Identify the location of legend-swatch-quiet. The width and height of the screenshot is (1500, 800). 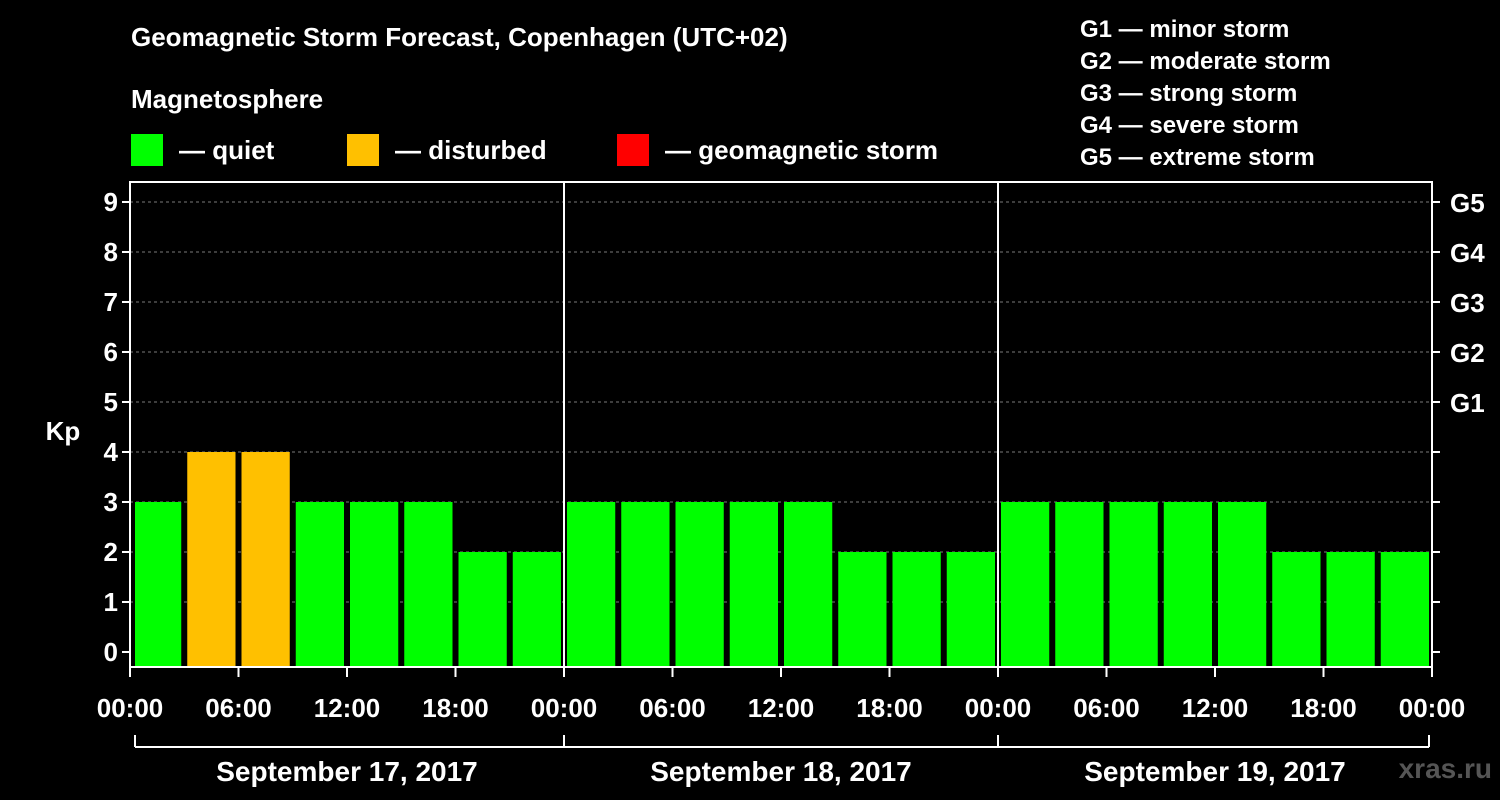
(147, 150).